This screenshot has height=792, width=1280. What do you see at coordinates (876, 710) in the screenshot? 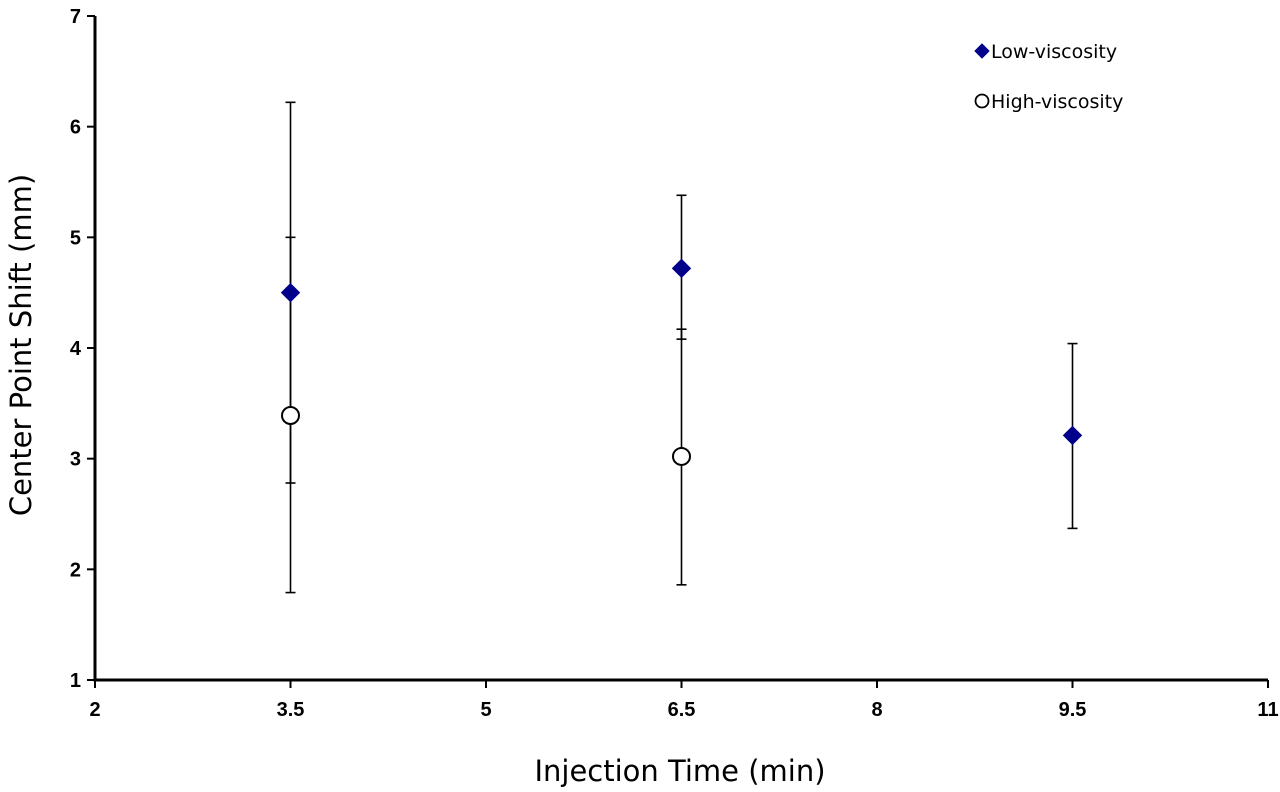
I see `x-tick-label: 8` at bounding box center [876, 710].